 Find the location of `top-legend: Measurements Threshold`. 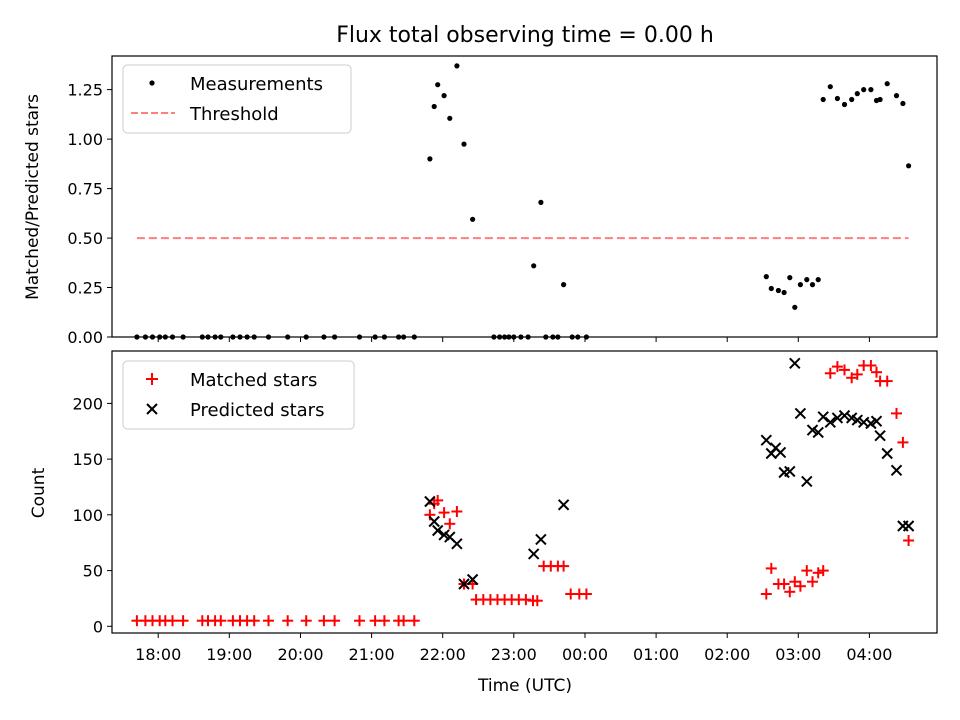

top-legend: Measurements Threshold is located at coordinates (237, 99).